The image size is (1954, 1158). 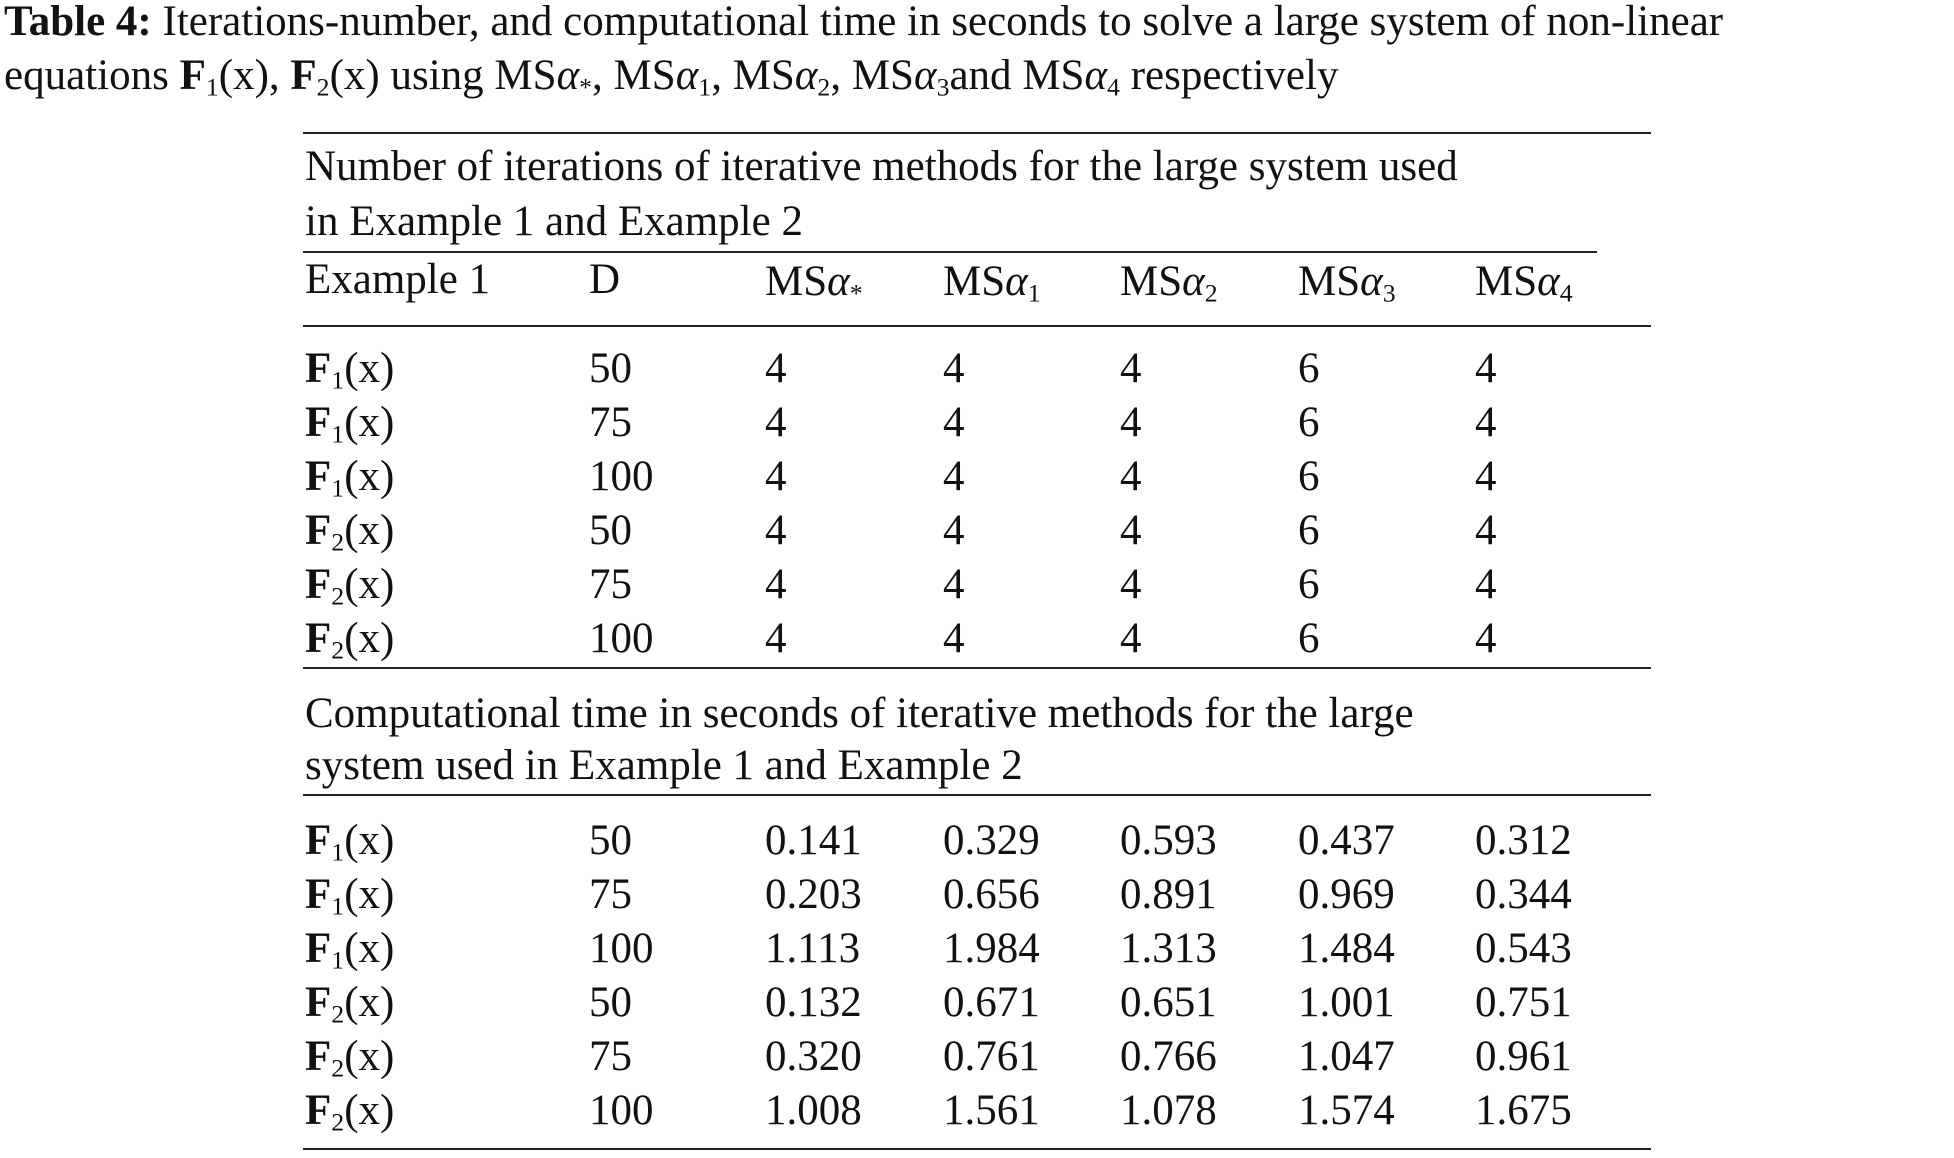 What do you see at coordinates (1523, 894) in the screenshot?
I see `table-cell: 0.344` at bounding box center [1523, 894].